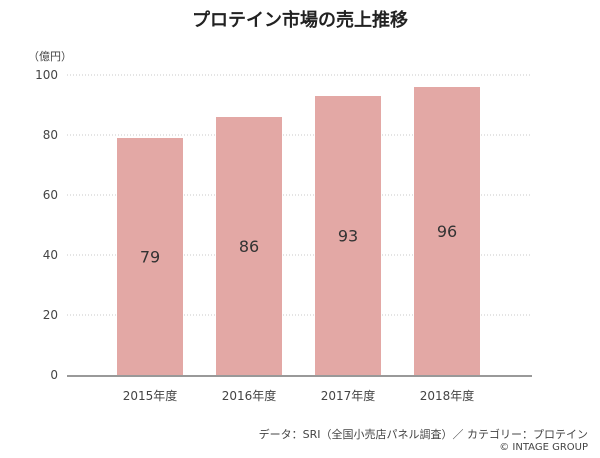 Image resolution: width=600 pixels, height=458 pixels. I want to click on bar-value-label: 86, so click(249, 246).